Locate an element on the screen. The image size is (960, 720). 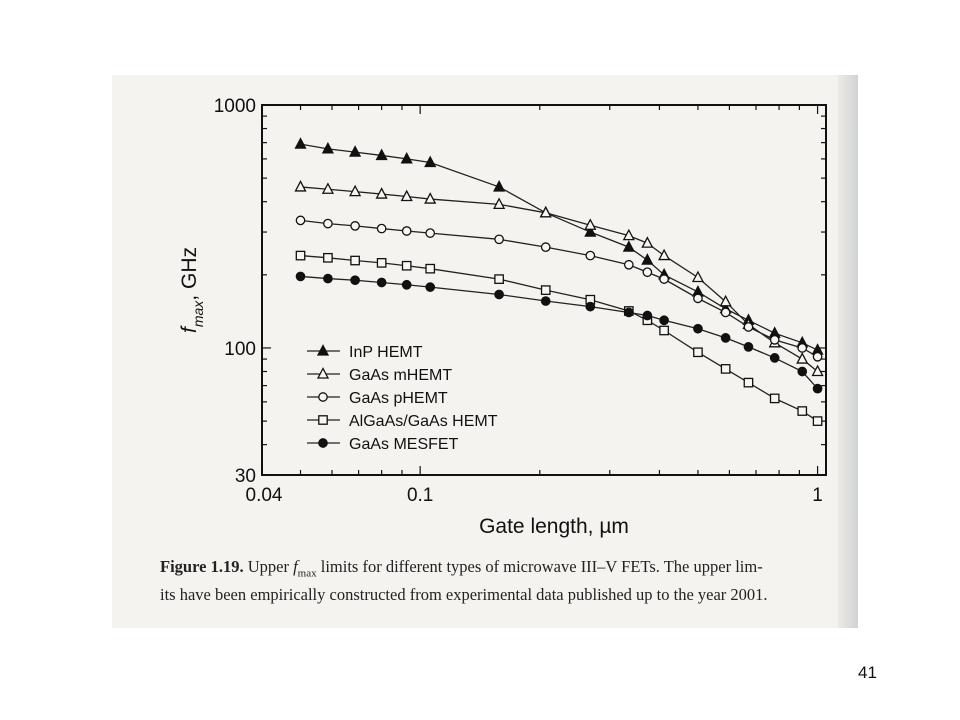
legend-label: GaAs pHEMT is located at coordinates (398, 398).